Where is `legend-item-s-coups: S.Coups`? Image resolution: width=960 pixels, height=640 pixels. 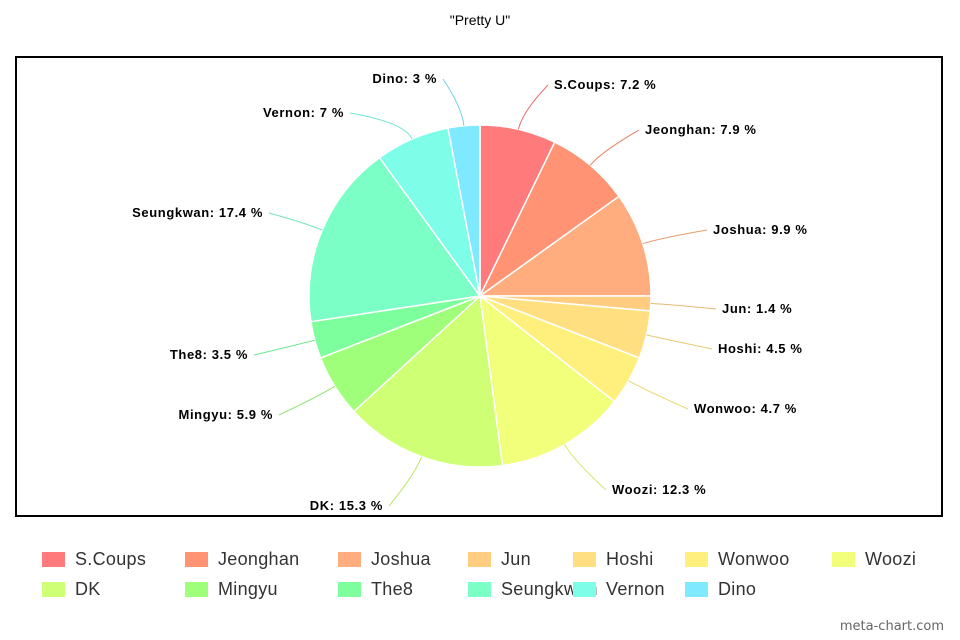
legend-item-s-coups: S.Coups is located at coordinates (94, 559).